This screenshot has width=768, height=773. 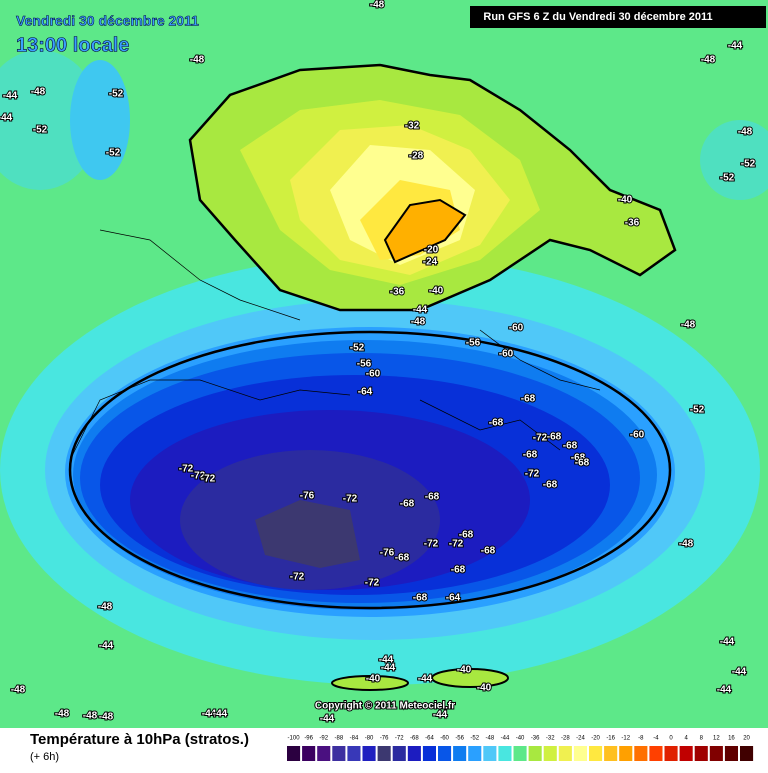 What do you see at coordinates (520, 739) in the screenshot?
I see `legend-label: -40` at bounding box center [520, 739].